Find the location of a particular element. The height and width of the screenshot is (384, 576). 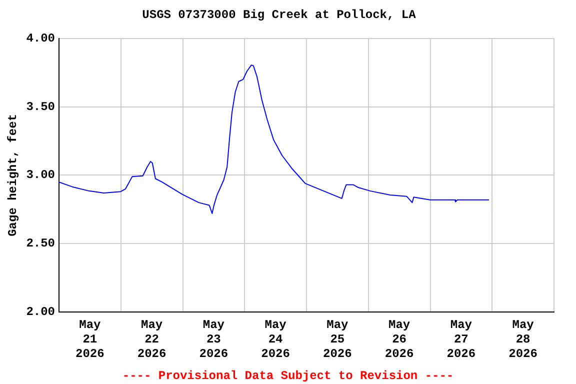

x-tick-label: May 25 2026 is located at coordinates (337, 340).